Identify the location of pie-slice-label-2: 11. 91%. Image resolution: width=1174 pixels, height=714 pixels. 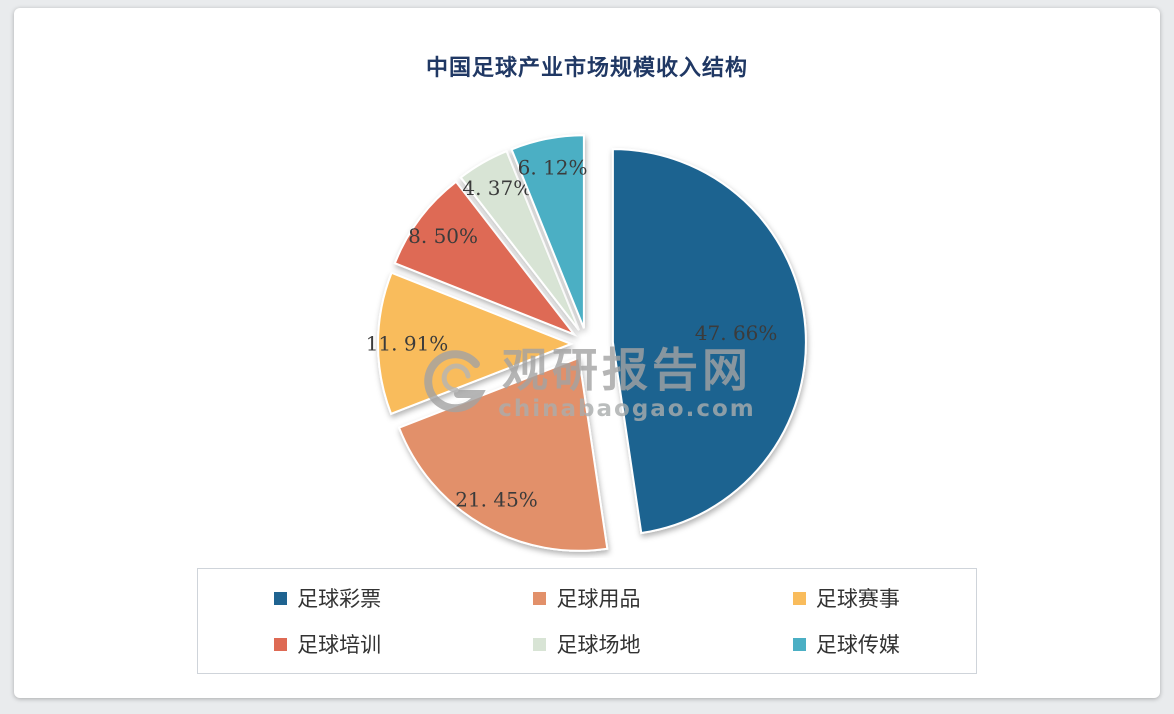
(407, 343).